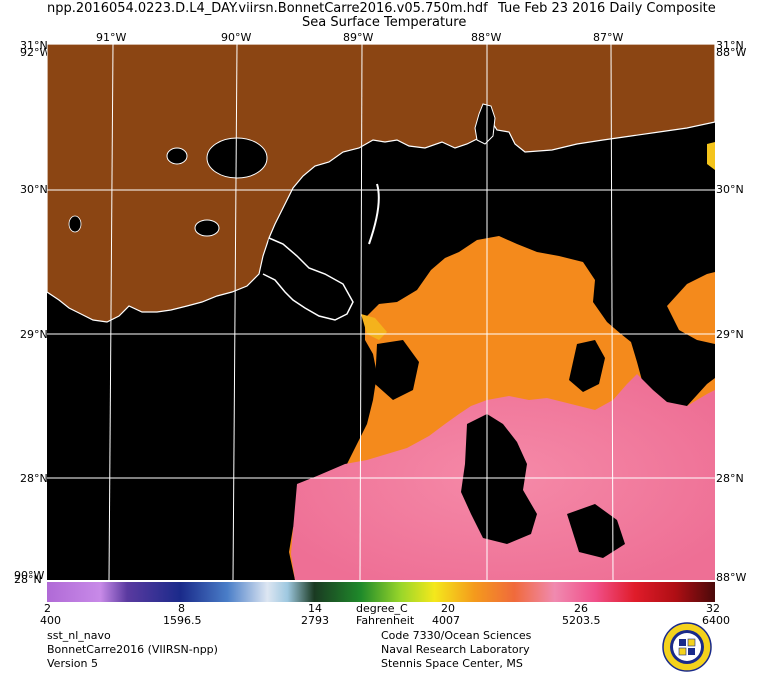 This screenshot has height=674, width=762. Describe the element at coordinates (75, 224) in the screenshot. I see `inland-lake-west` at that location.